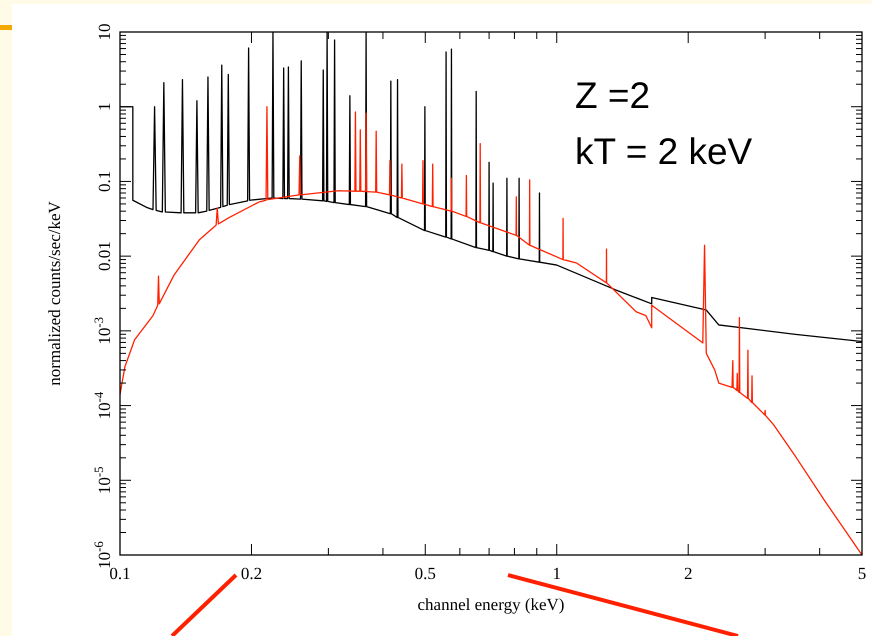 This screenshot has height=636, width=872. I want to click on y-axis-title: normalized counts/sec/keV, so click(54, 293).